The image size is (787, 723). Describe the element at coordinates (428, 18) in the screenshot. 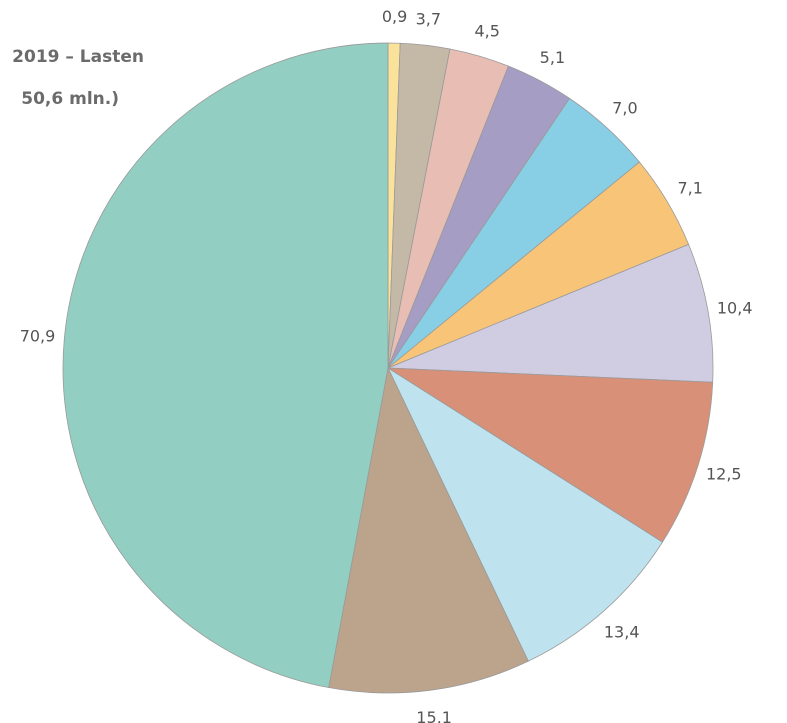

I see `pie-slice-label-1: 3,7` at that location.